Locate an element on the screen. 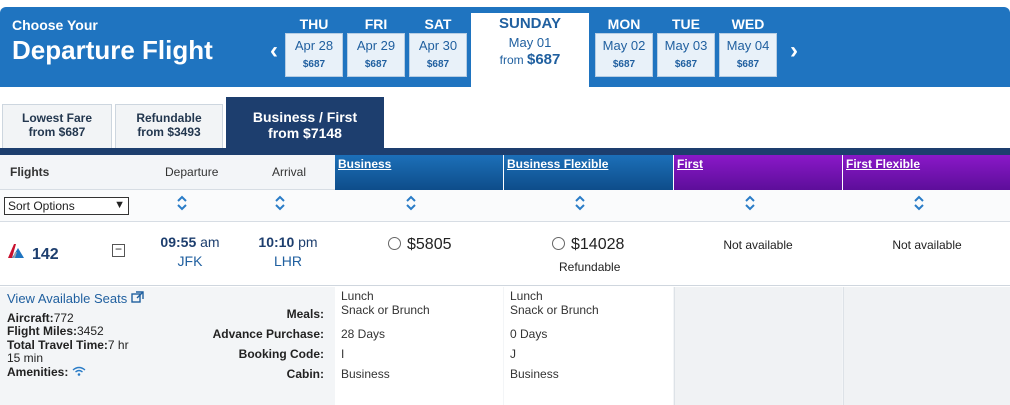 The width and height of the screenshot is (1010, 405). fare-first-flexible-unavailable: Not available is located at coordinates (927, 245).